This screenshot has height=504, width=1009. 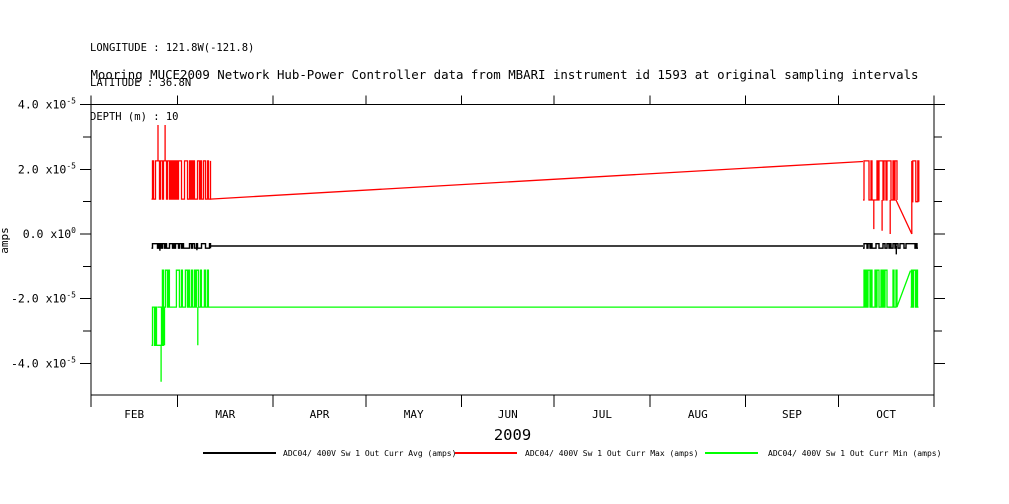 What do you see at coordinates (239, 453) in the screenshot?
I see `legend-line-avg` at bounding box center [239, 453].